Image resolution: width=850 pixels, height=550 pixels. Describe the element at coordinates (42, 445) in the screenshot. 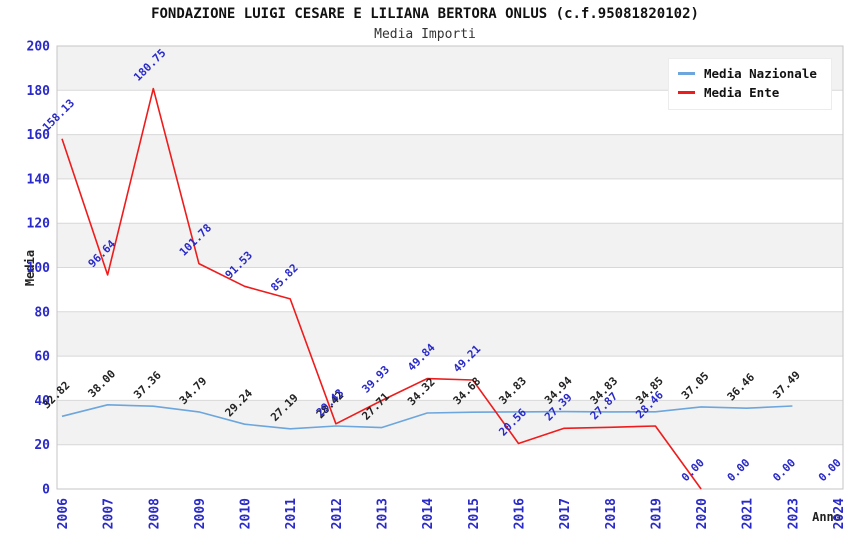

I see `y-tick-label: 20` at that location.